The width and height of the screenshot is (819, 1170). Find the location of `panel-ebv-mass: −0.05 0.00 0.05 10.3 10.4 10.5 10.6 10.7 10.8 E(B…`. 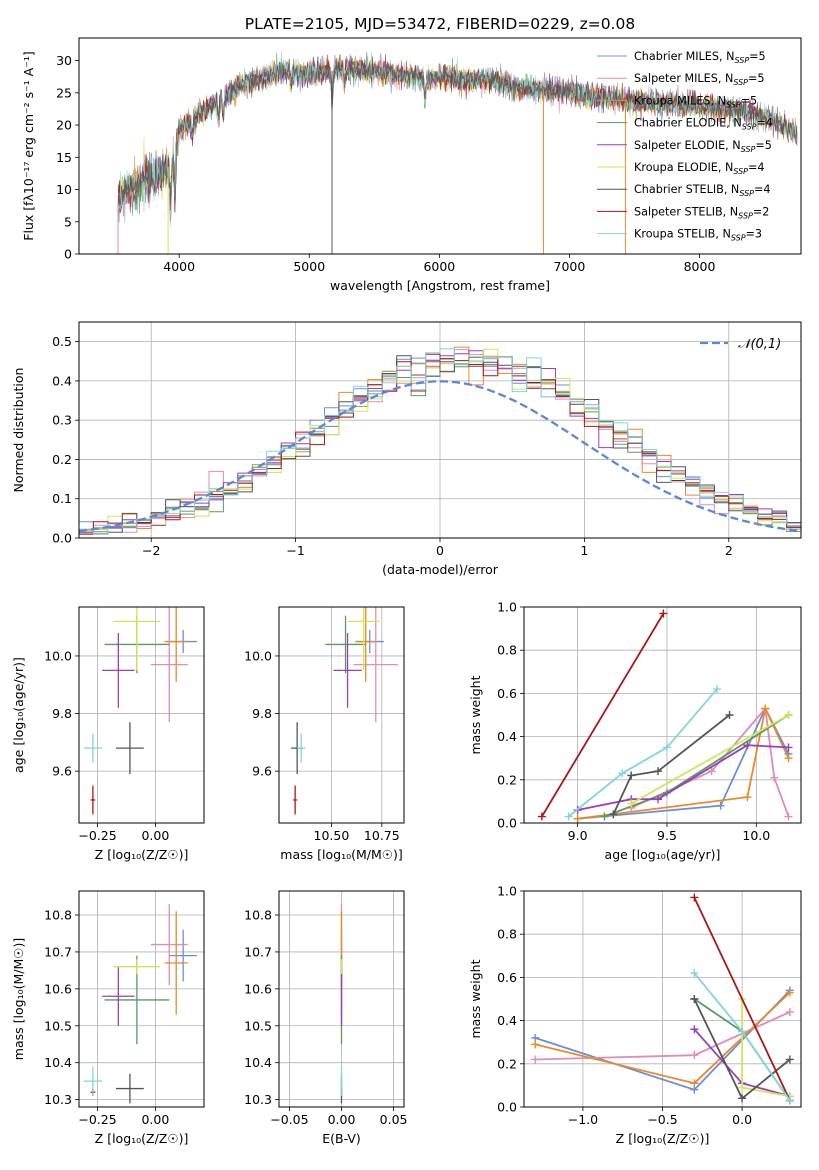

panel-ebv-mass: −0.05 0.00 0.05 10.3 10.4 10.5 10.6 10.7 10.8 E(B… is located at coordinates (326, 1018).